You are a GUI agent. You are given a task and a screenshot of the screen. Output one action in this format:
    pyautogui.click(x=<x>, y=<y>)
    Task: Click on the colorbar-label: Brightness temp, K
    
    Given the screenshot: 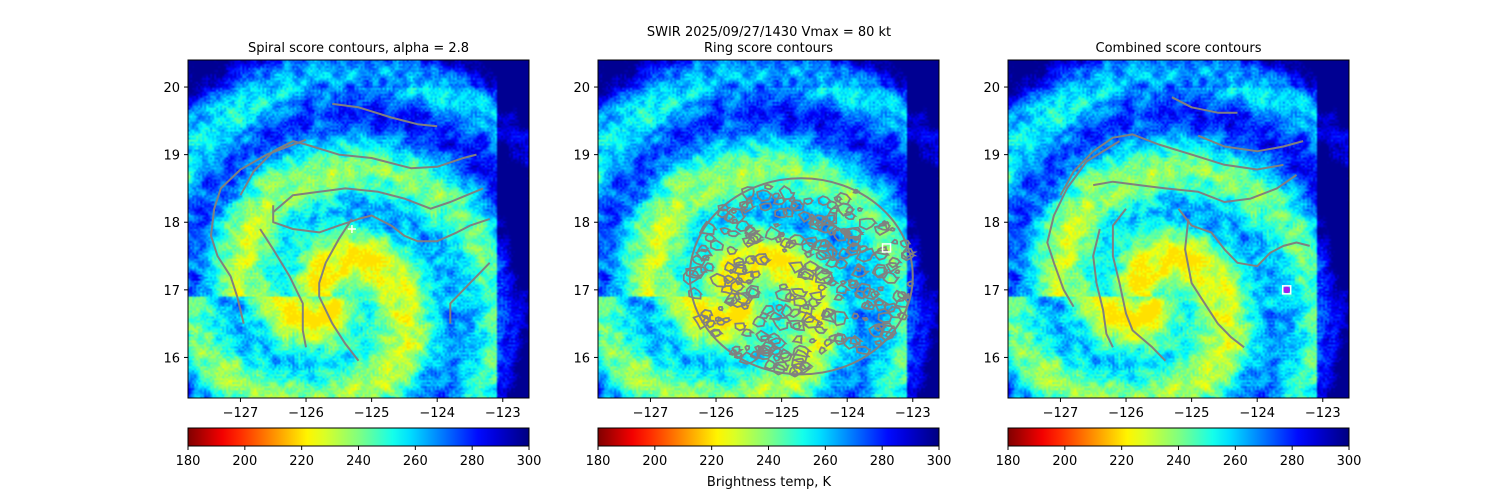 What is the action you would take?
    pyautogui.click(x=769, y=482)
    